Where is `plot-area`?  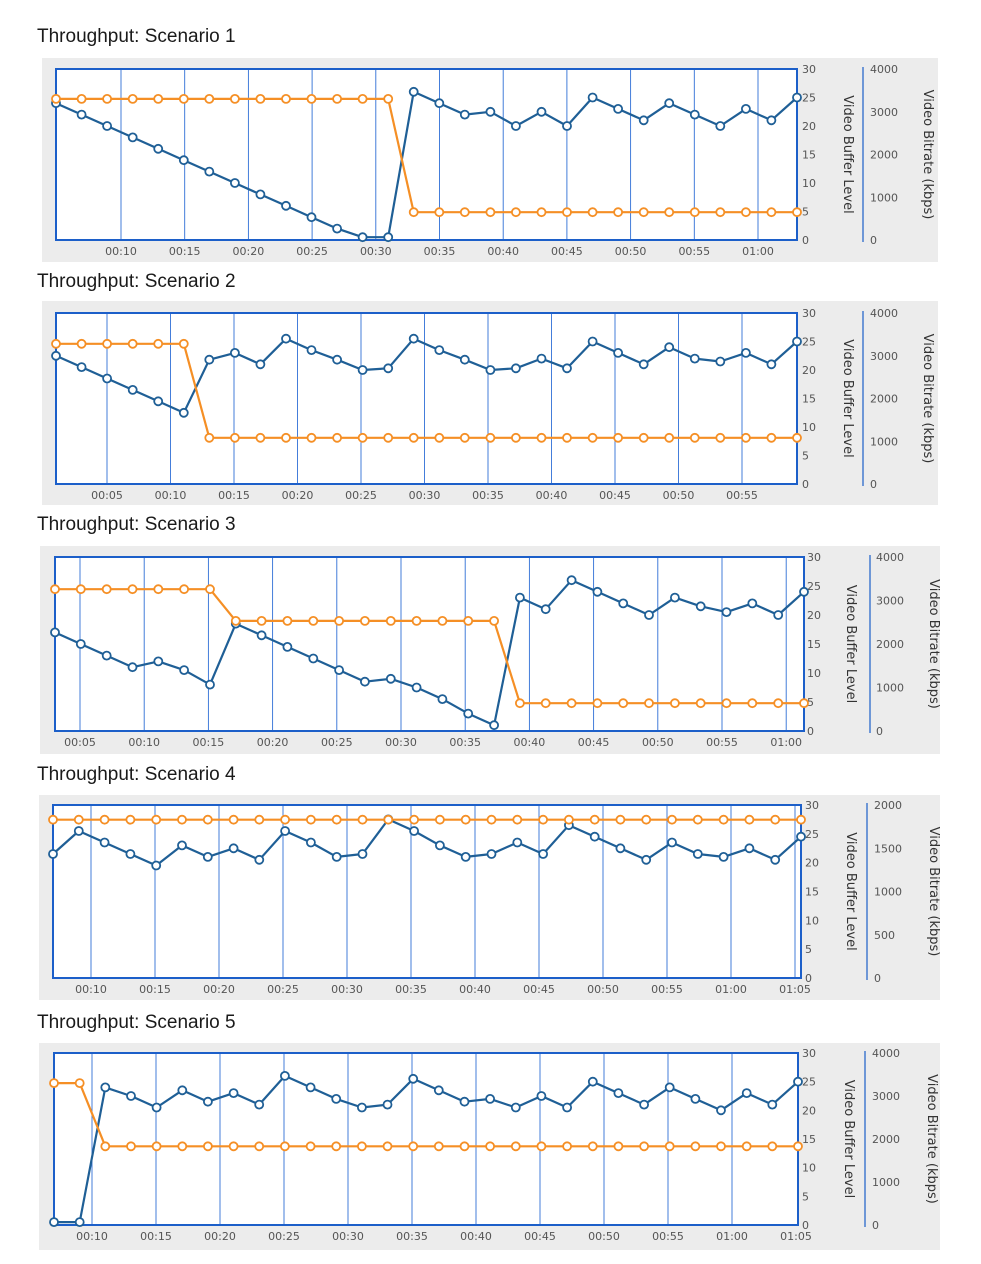 plot-area is located at coordinates (429, 644).